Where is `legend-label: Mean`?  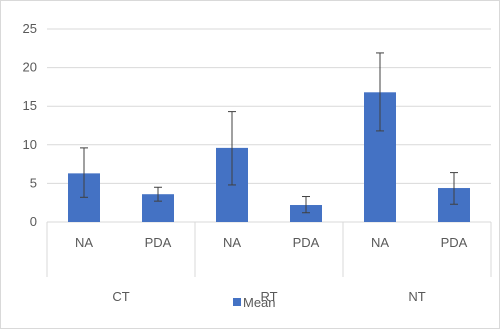 legend-label: Mean is located at coordinates (259, 302).